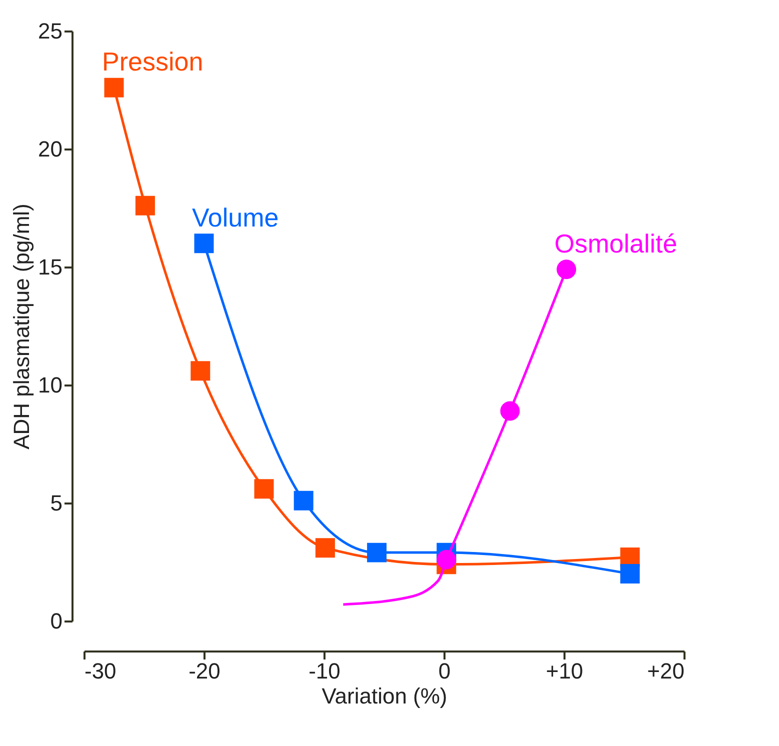 The height and width of the screenshot is (746, 779). What do you see at coordinates (50, 267) in the screenshot?
I see `y-tick-label: 15` at bounding box center [50, 267].